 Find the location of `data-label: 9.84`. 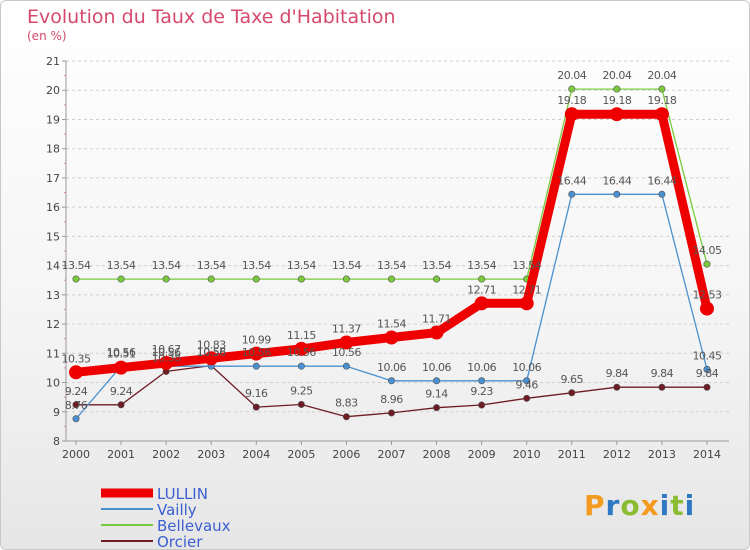

data-label: 9.84 is located at coordinates (617, 373).